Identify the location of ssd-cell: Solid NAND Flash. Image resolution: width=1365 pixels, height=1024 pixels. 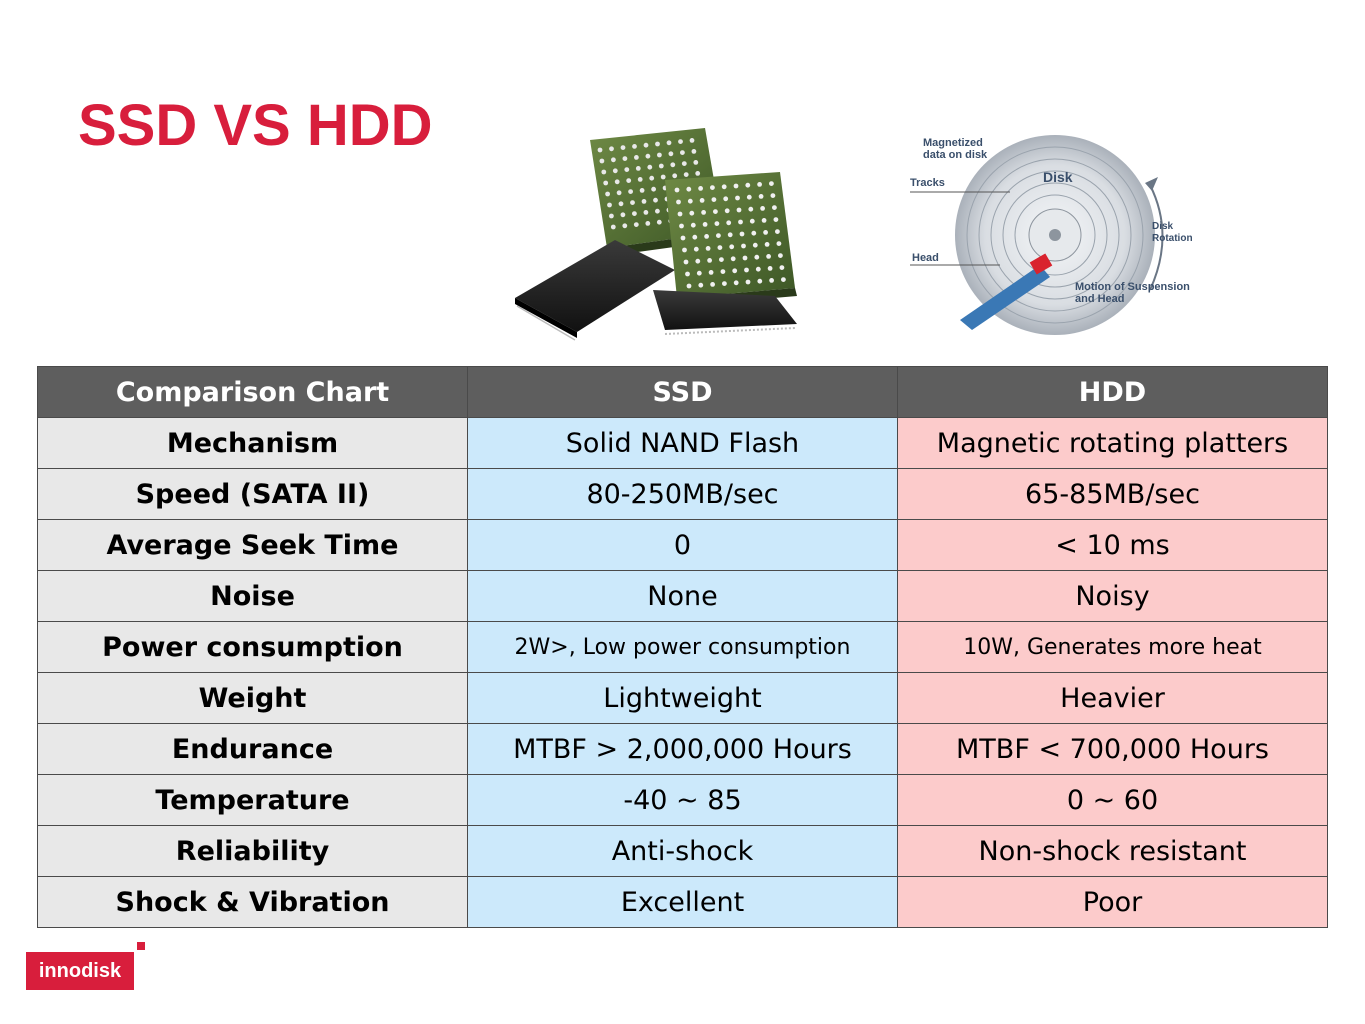
(682, 443).